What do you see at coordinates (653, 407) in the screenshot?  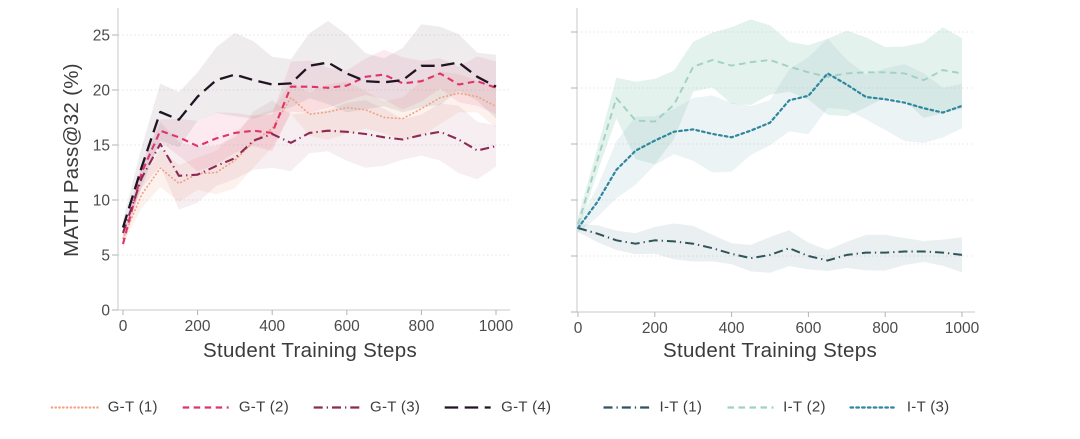 I see `legend-item-i-t-1: I-T (1)` at bounding box center [653, 407].